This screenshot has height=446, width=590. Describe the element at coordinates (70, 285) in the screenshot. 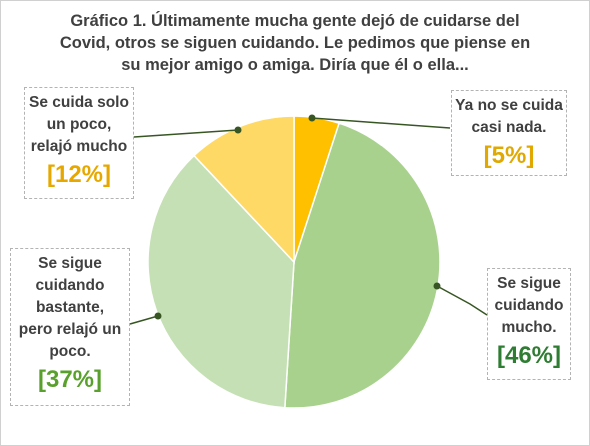

I see `data-label-sigue-cuidando-bastante-line-2: cuidando` at that location.